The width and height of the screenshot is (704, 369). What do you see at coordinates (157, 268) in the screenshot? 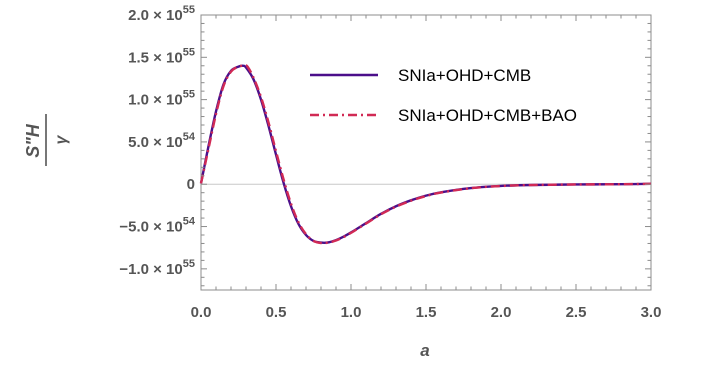
I see `y-tick-label: −1.0 × 1055` at bounding box center [157, 268].